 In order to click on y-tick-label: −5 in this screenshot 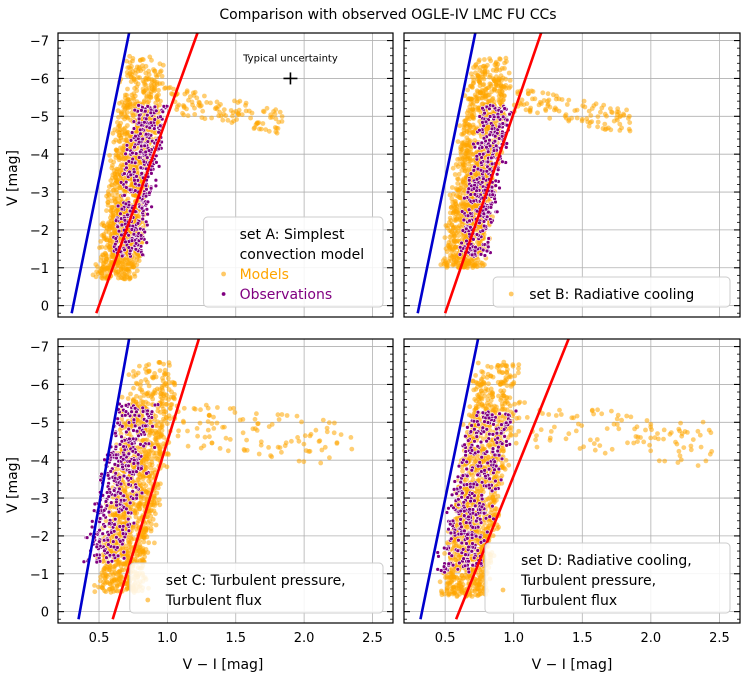, I will do `click(39, 117)`.